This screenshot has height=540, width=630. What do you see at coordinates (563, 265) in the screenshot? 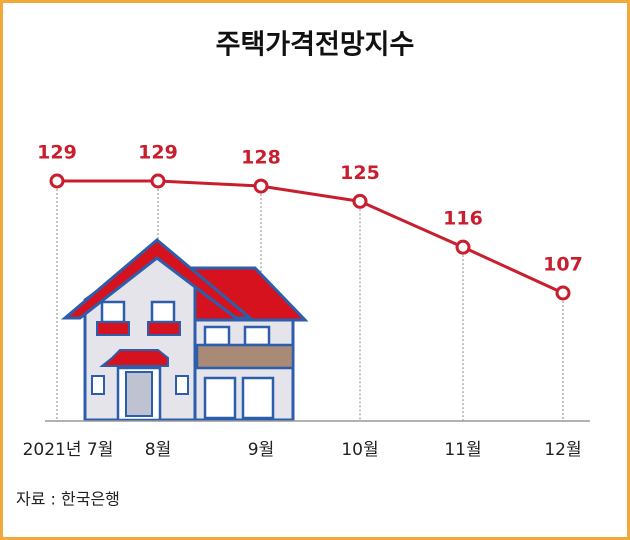
I see `data-label: 107` at bounding box center [563, 265].